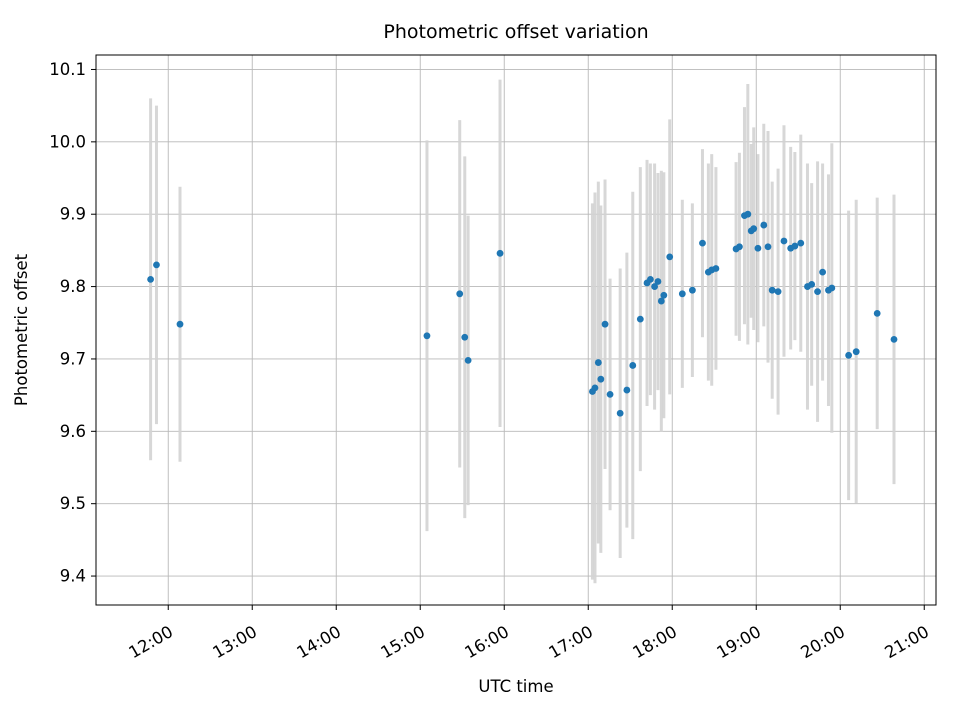  I want to click on chart-title: Photometric offset variation, so click(515, 32).